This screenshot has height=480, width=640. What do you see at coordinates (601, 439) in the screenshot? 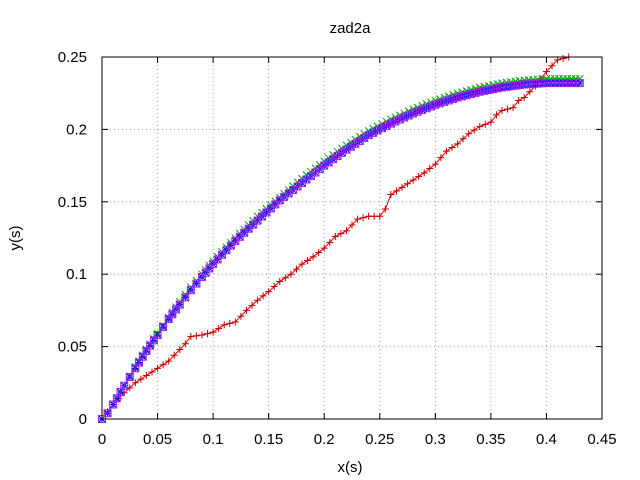
I see `x-tick-label: 0.45` at bounding box center [601, 439].